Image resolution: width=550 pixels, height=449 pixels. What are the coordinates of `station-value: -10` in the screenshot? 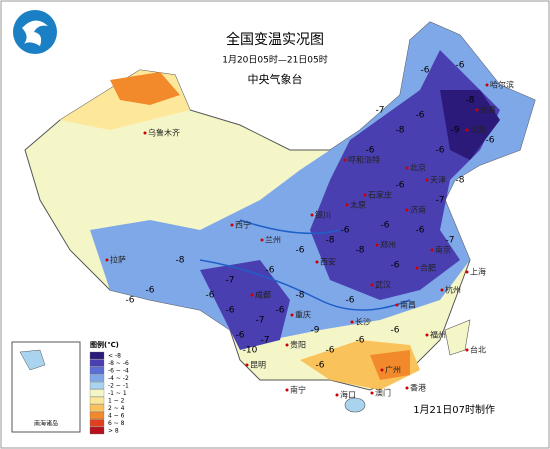 It's located at (250, 351).